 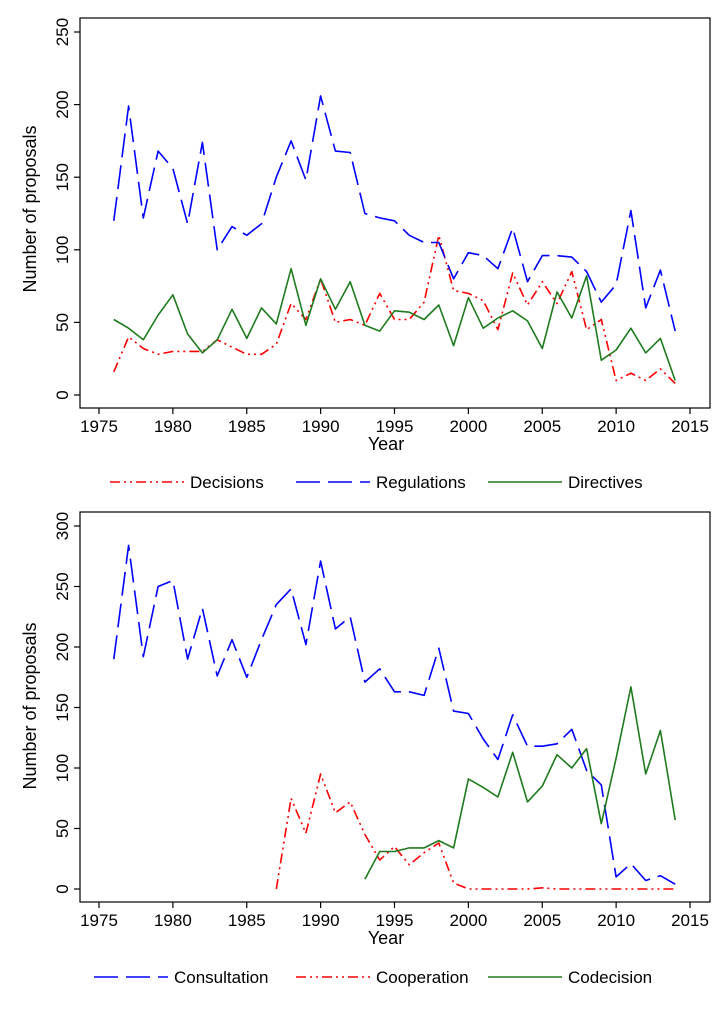 What do you see at coordinates (610, 977) in the screenshot?
I see `legend-label-codecision: Codecision` at bounding box center [610, 977].